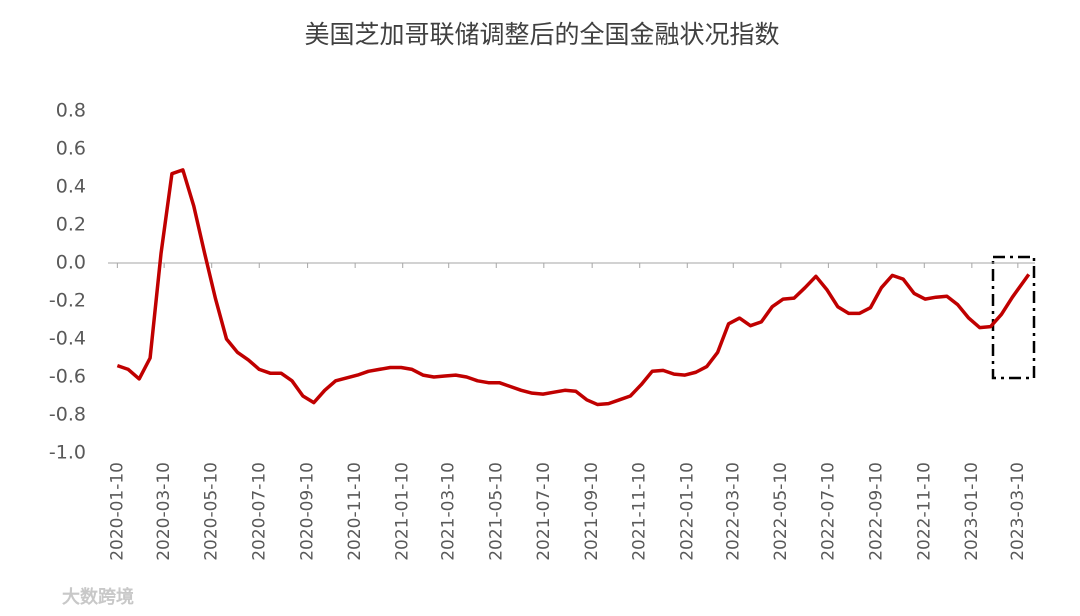 This screenshot has width=1080, height=616. What do you see at coordinates (733, 511) in the screenshot?
I see `x-tick-label: 2022-03-10` at bounding box center [733, 511].